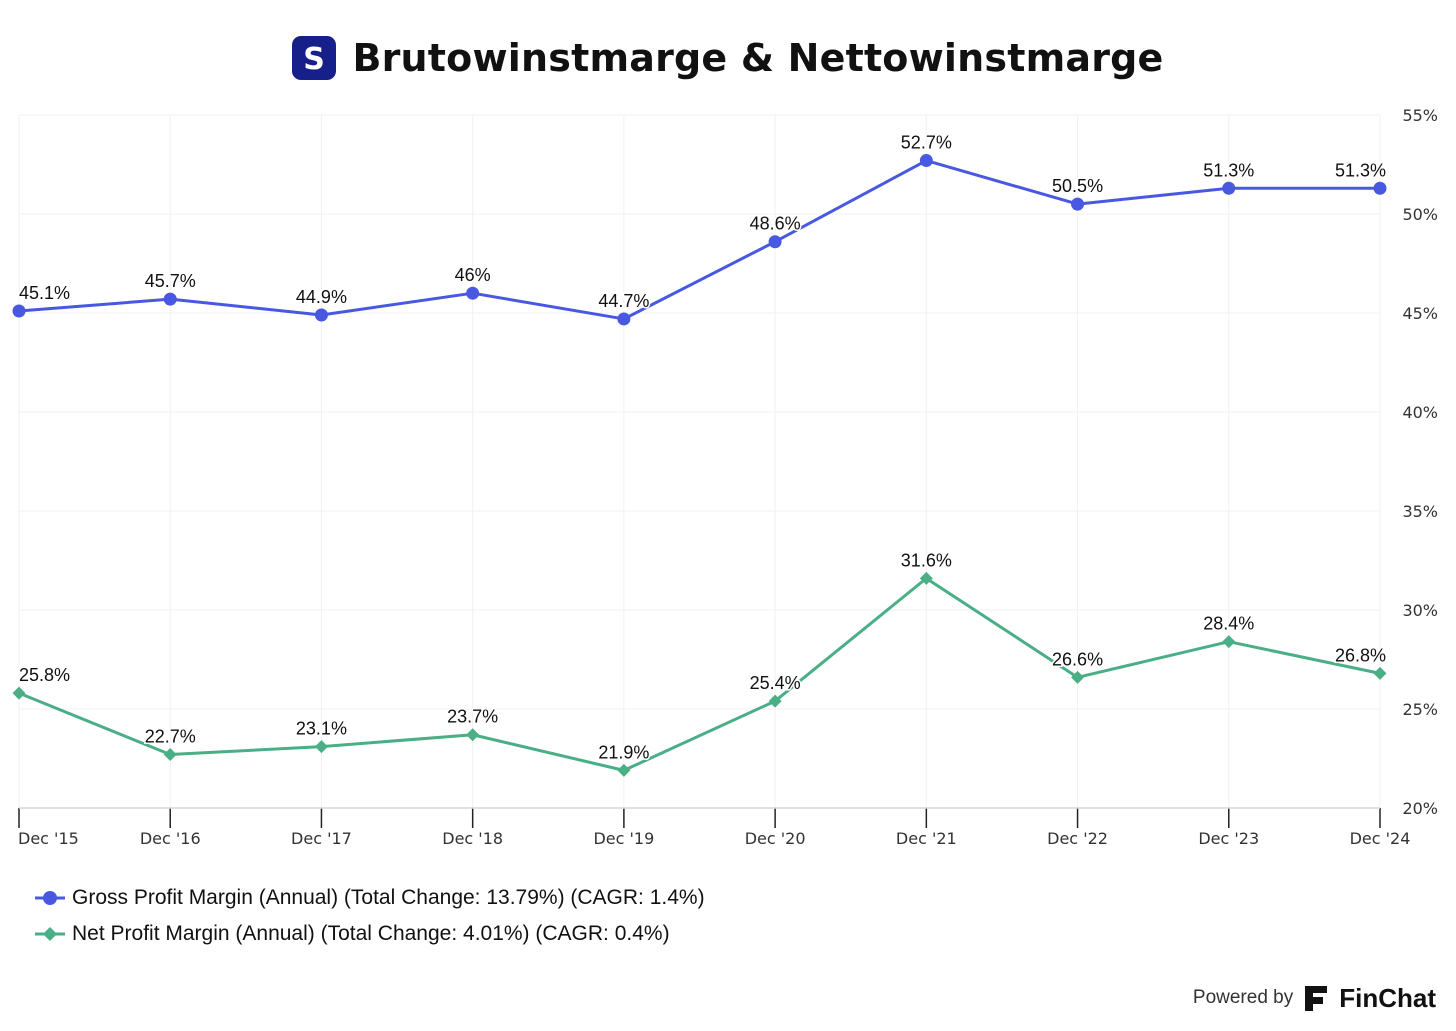 This screenshot has height=1031, width=1456. Describe the element at coordinates (1228, 624) in the screenshot. I see `data-label: 28.4%` at that location.